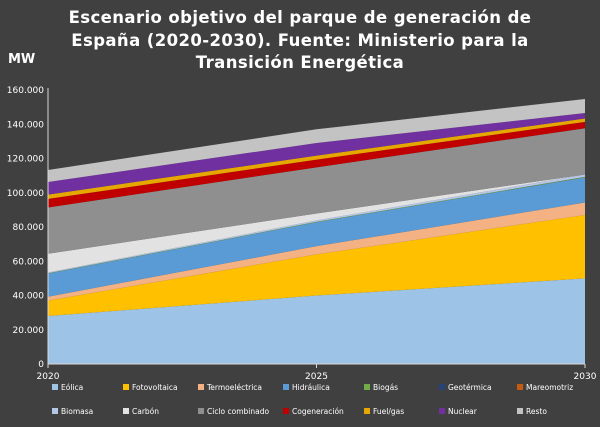 The height and width of the screenshot is (427, 600). What do you see at coordinates (22, 59) in the screenshot?
I see `y-axis-label: MW` at bounding box center [22, 59].